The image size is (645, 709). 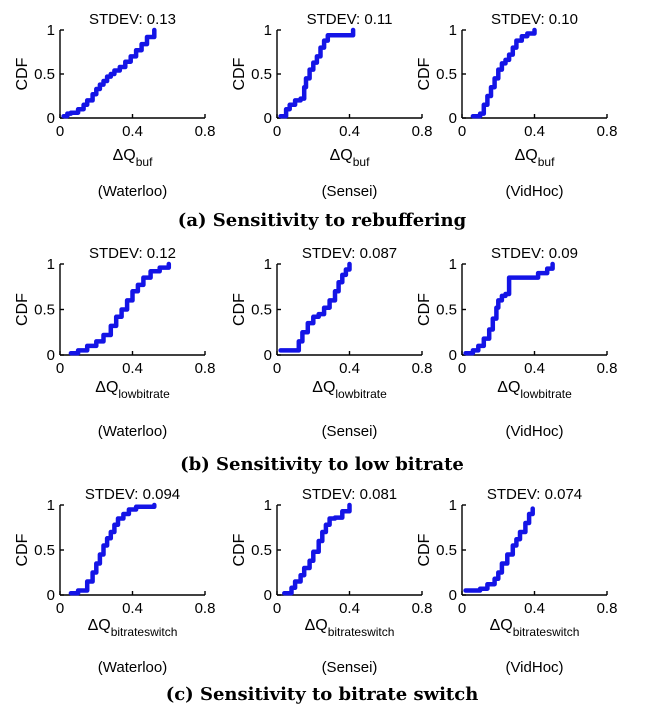 What do you see at coordinates (132, 667) in the screenshot?
I see `dataset-label: (Waterloo)` at bounding box center [132, 667].